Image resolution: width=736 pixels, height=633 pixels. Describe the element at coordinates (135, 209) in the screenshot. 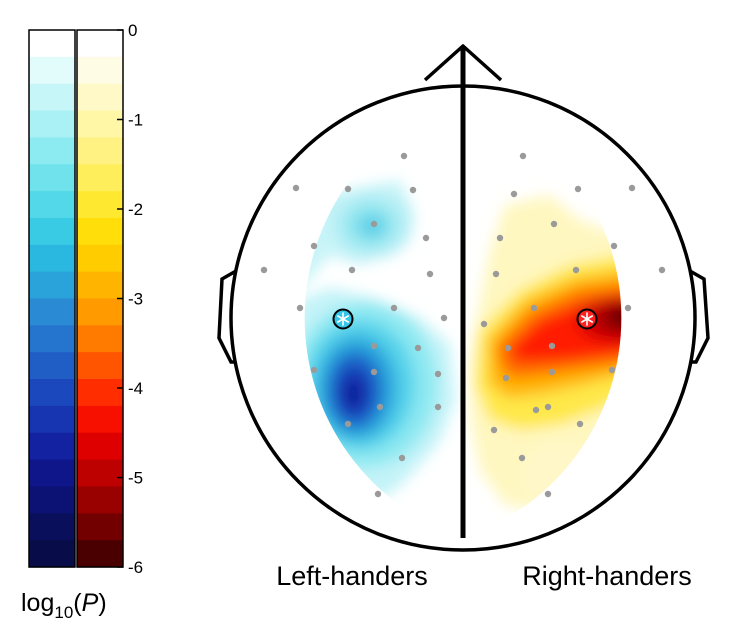

I see `colorbar-tick-label: -2` at that location.